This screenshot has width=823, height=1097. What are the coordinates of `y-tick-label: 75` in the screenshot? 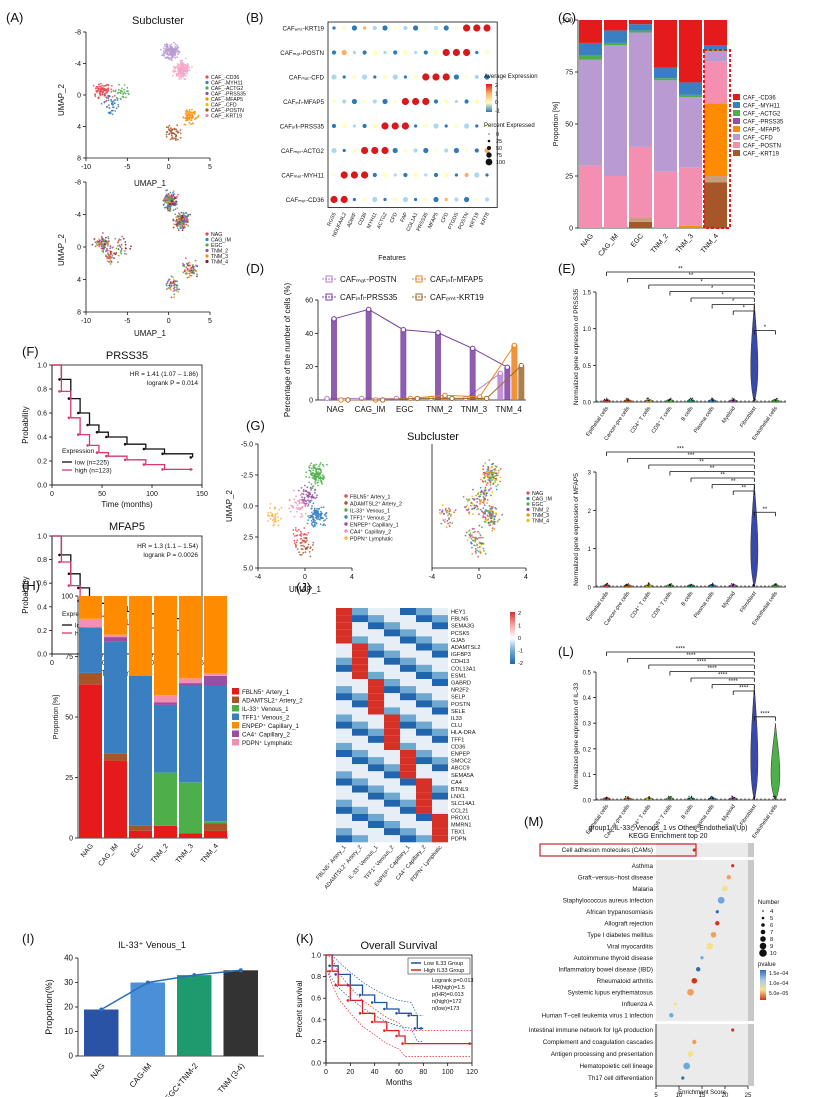 It's located at (69, 657).